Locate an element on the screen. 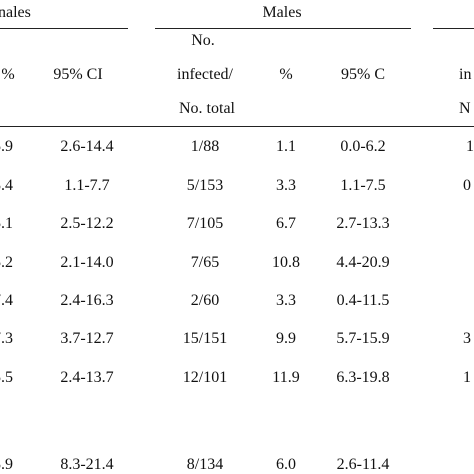 This screenshot has width=474, height=474. males-pct-cell: 6.7 is located at coordinates (286, 223).